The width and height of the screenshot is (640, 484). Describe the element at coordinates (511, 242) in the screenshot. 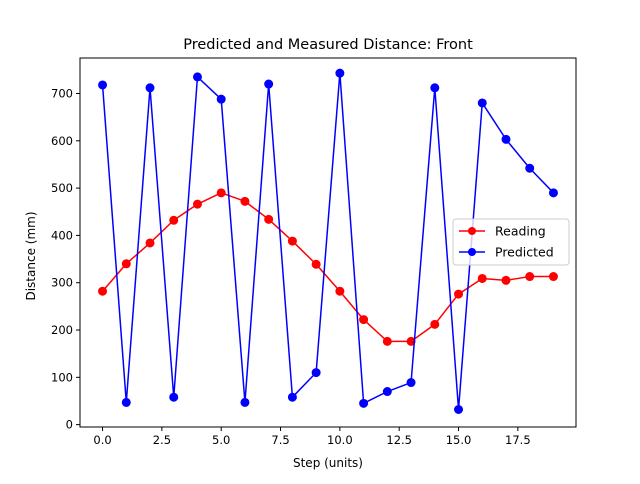

I see `legend: Reading Predicted` at that location.